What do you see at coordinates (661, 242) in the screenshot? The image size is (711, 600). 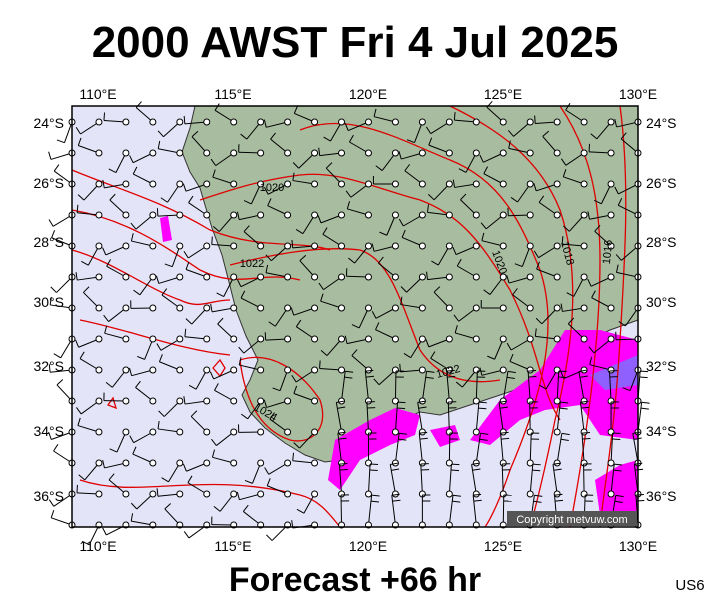 I see `lat-label: 28°S` at bounding box center [661, 242].